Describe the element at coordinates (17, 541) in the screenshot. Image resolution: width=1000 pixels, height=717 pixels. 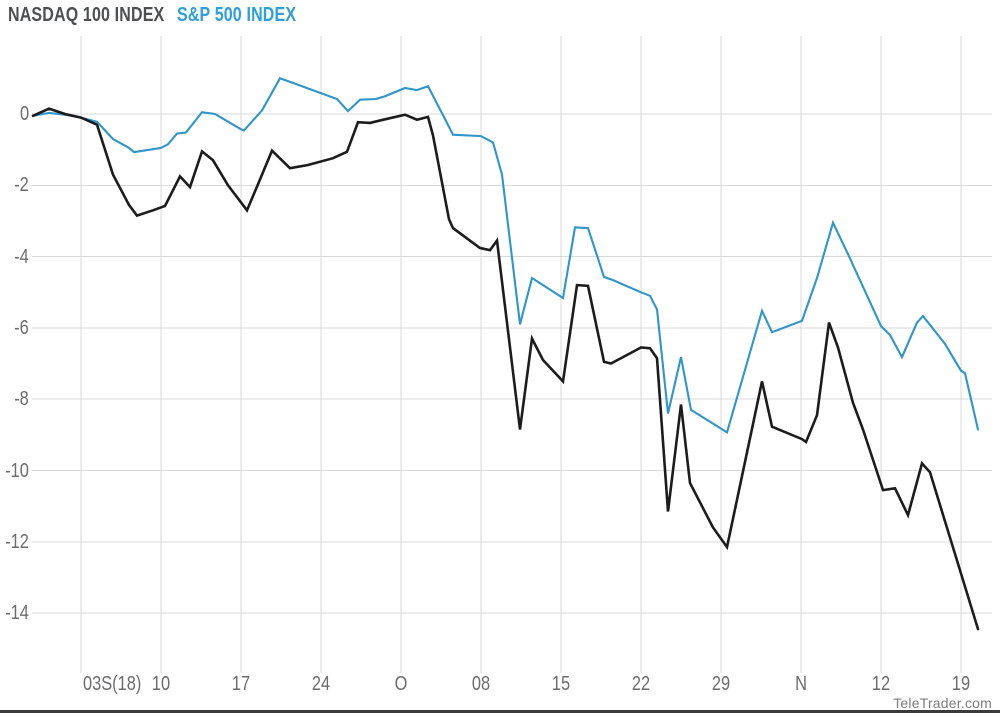
I see `y-axis-label: -12` at that location.